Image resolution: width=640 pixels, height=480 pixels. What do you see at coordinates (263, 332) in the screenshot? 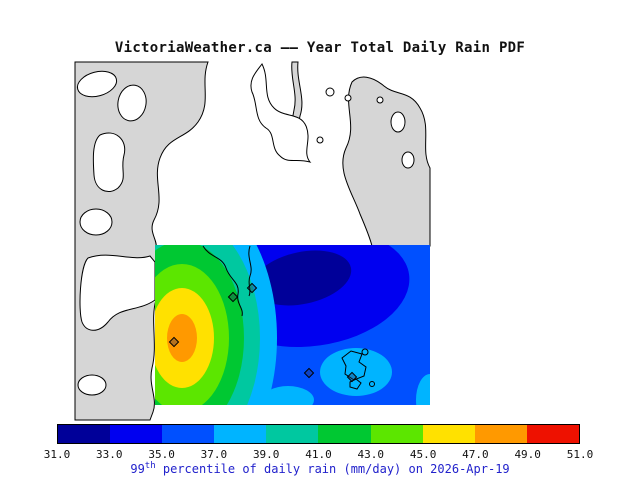
I see `station-markers` at bounding box center [263, 332].